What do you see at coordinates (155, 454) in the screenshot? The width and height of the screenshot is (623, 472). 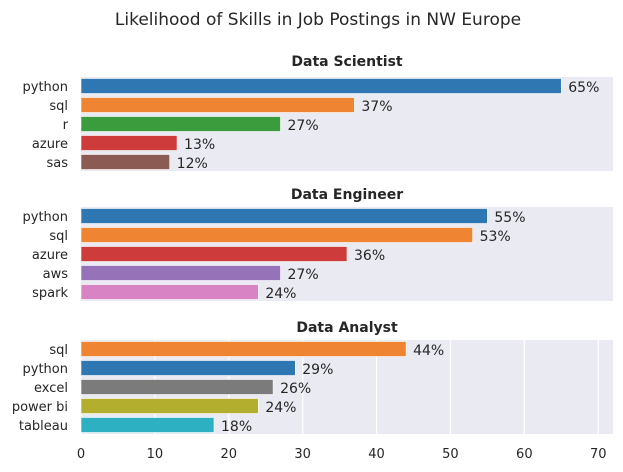 I see `x-tick-label: 10` at bounding box center [155, 454].